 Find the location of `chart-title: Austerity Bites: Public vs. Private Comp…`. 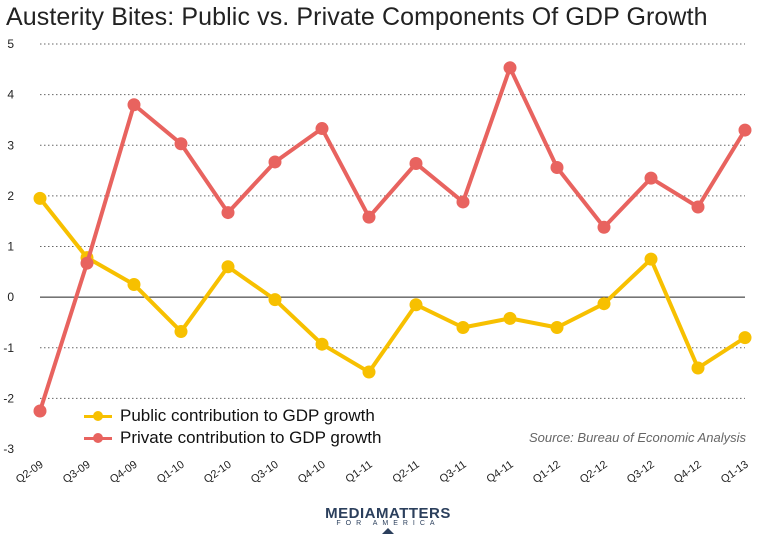

chart-title: Austerity Bites: Public vs. Private Comp… is located at coordinates (357, 17).